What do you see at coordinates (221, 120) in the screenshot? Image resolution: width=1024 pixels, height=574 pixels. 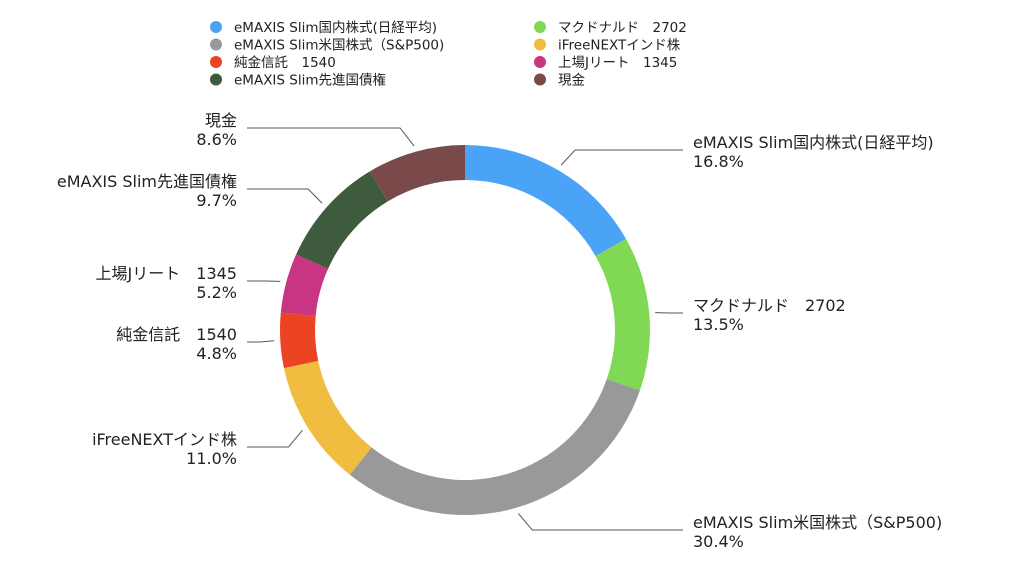 I see `slice-label: 現金` at bounding box center [221, 120].